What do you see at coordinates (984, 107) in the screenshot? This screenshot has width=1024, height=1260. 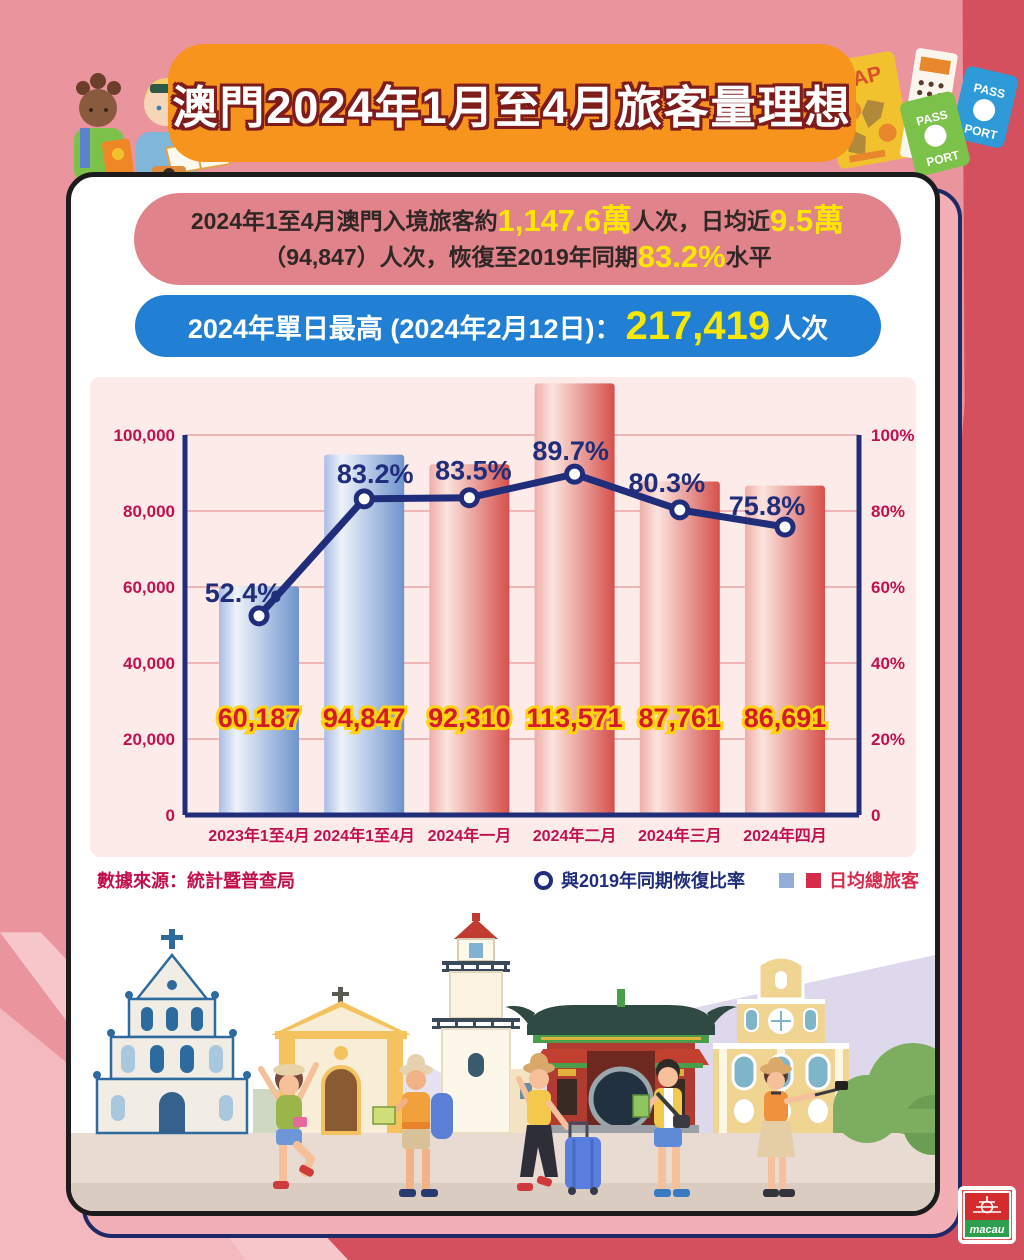 I see `passport-blue-illustration: PASS PORT` at bounding box center [984, 107].